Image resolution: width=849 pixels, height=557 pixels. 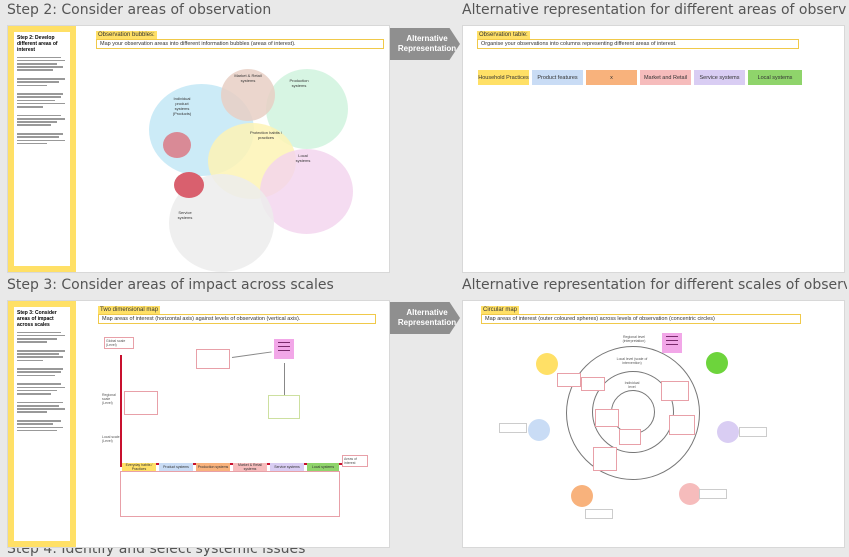 I want to click on circular-map-tag: Circular map, so click(x=500, y=310).